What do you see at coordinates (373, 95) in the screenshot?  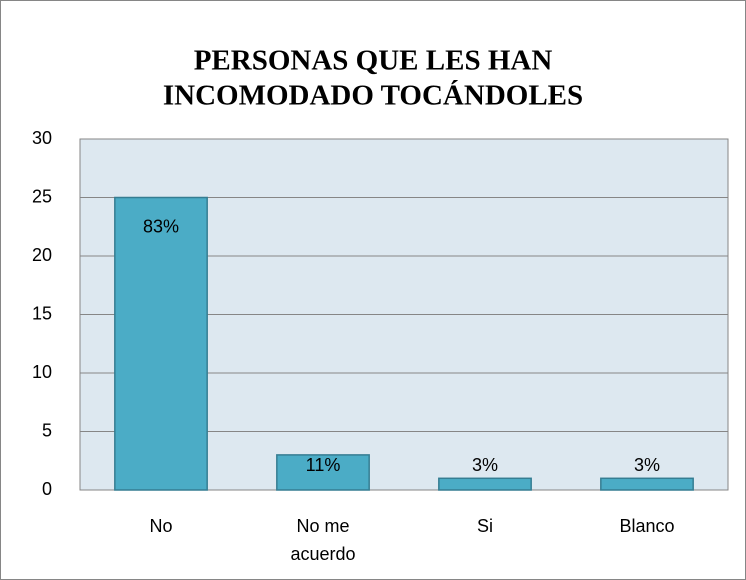 I see `chart-title: INCOMODADO TOCÁNDOLES` at bounding box center [373, 95].